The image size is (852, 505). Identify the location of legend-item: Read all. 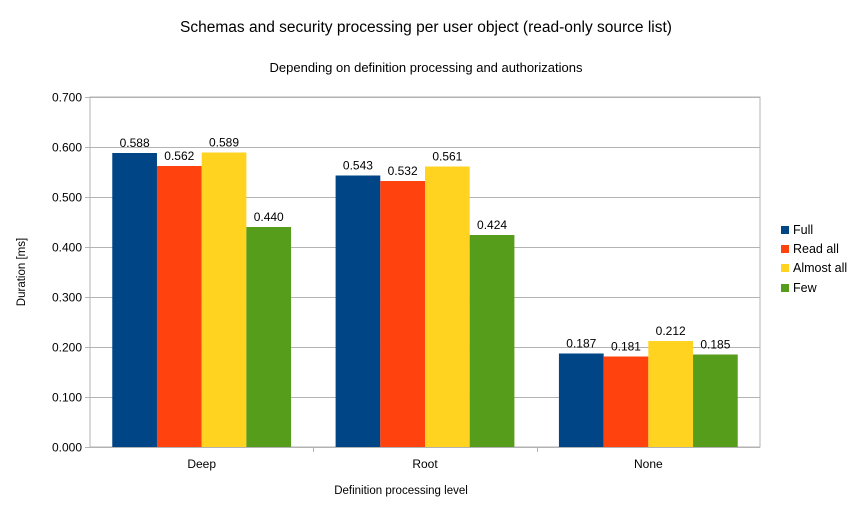
(814, 248).